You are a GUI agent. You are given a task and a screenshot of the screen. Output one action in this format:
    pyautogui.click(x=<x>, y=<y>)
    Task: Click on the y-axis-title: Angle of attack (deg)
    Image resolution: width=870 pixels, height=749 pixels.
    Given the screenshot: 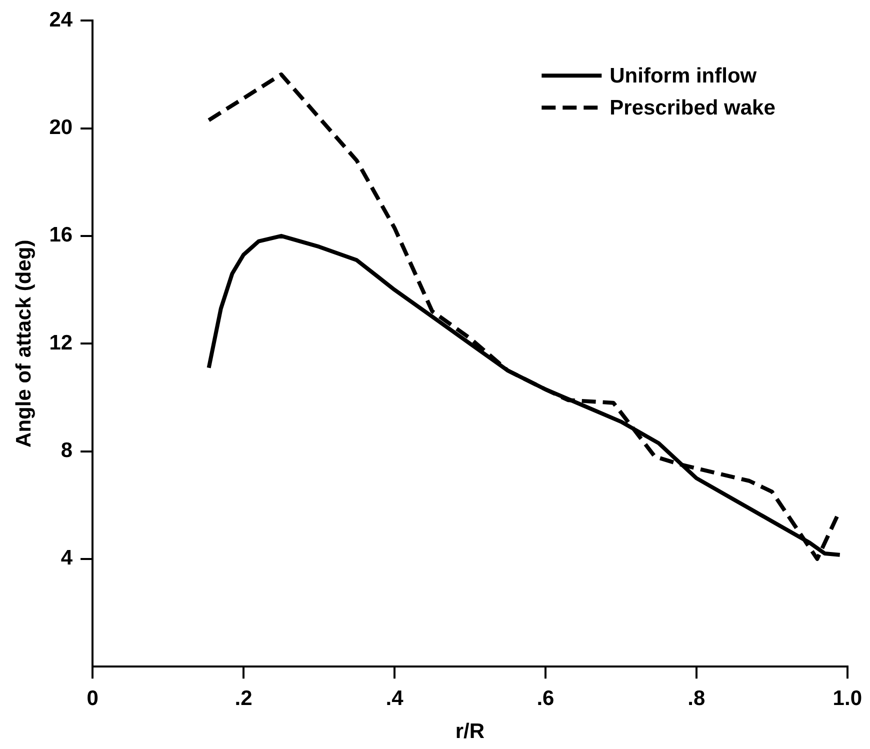 What is the action you would take?
    pyautogui.click(x=24, y=344)
    